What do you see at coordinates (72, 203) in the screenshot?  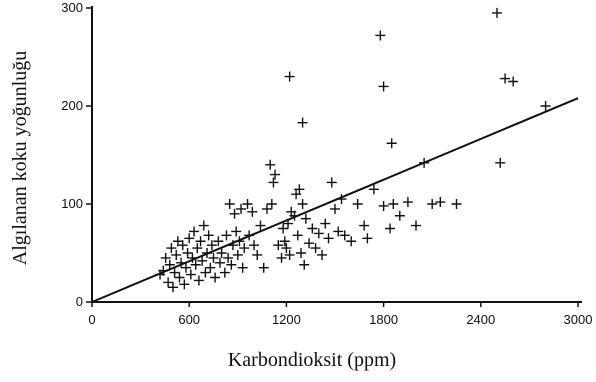 I see `y-tick-label: 100` at bounding box center [72, 203].